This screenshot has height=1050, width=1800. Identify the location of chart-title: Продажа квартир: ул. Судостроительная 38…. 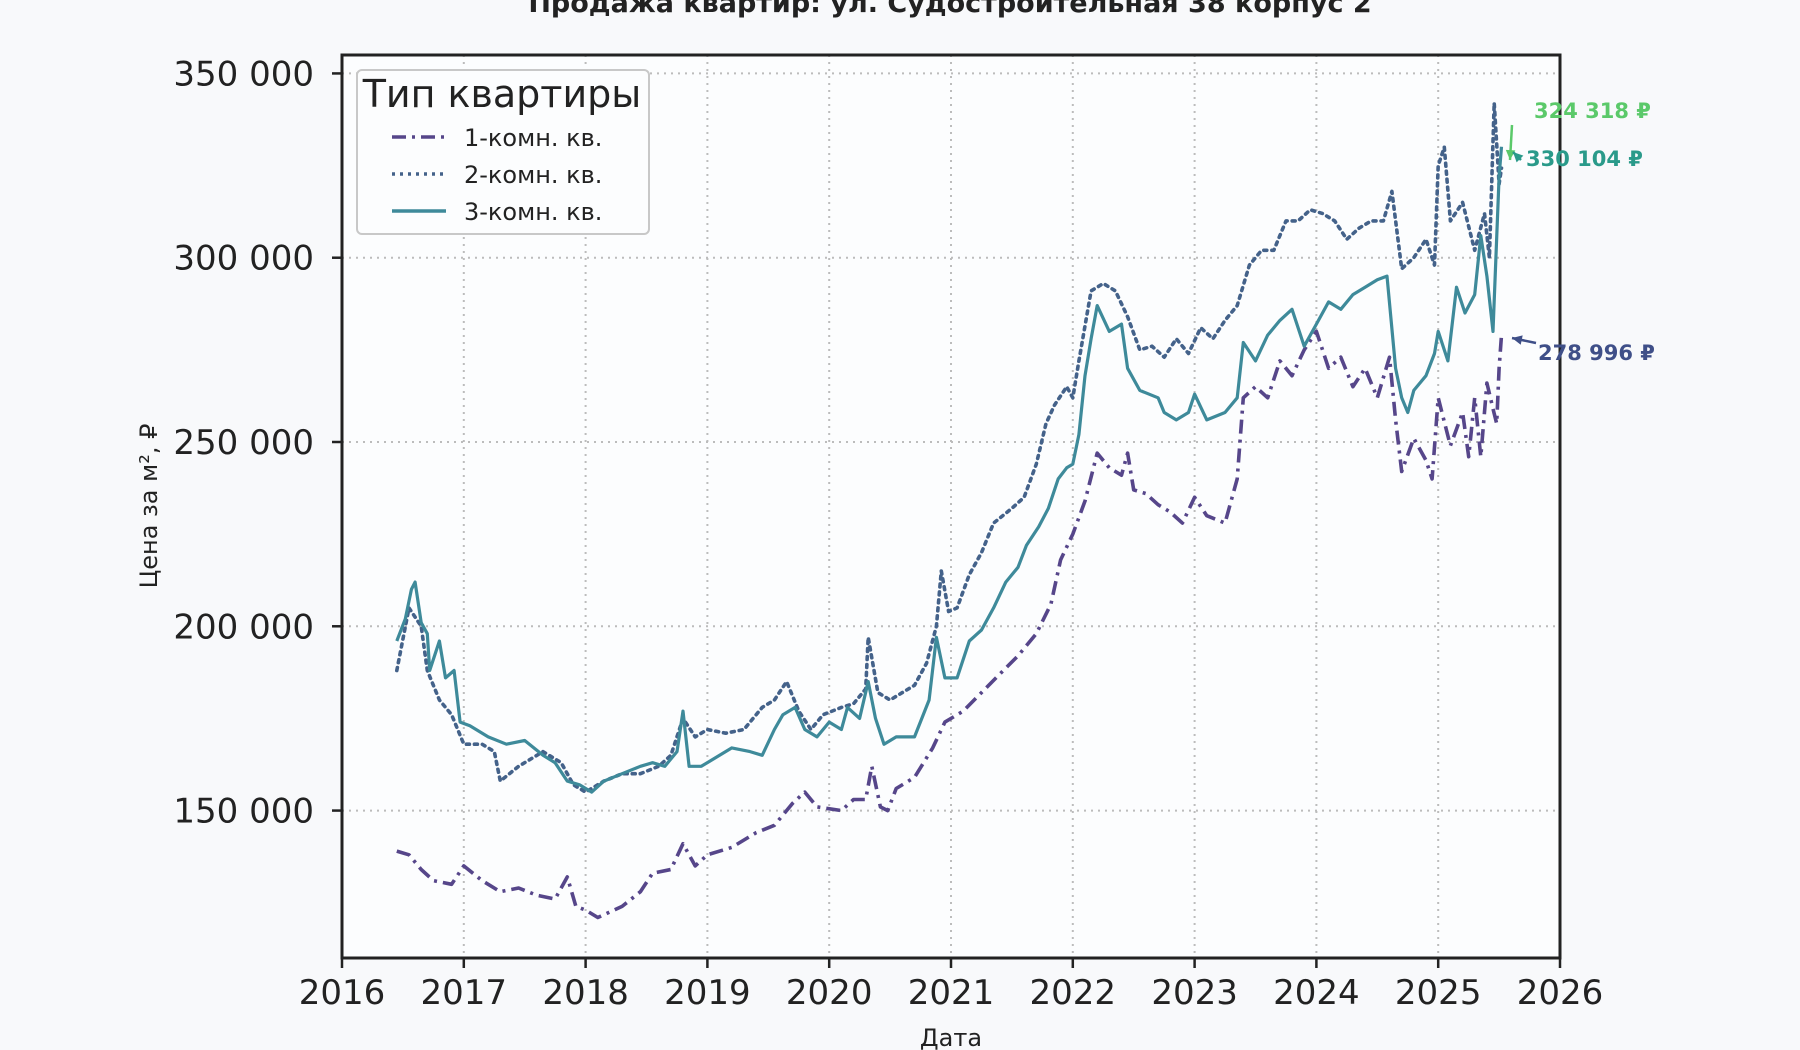
(949, 9).